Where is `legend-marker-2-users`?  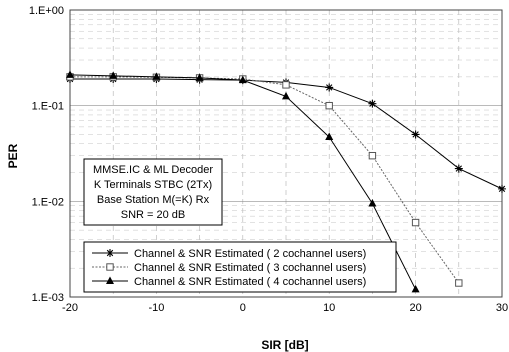 legend-marker-2-users is located at coordinates (110, 253).